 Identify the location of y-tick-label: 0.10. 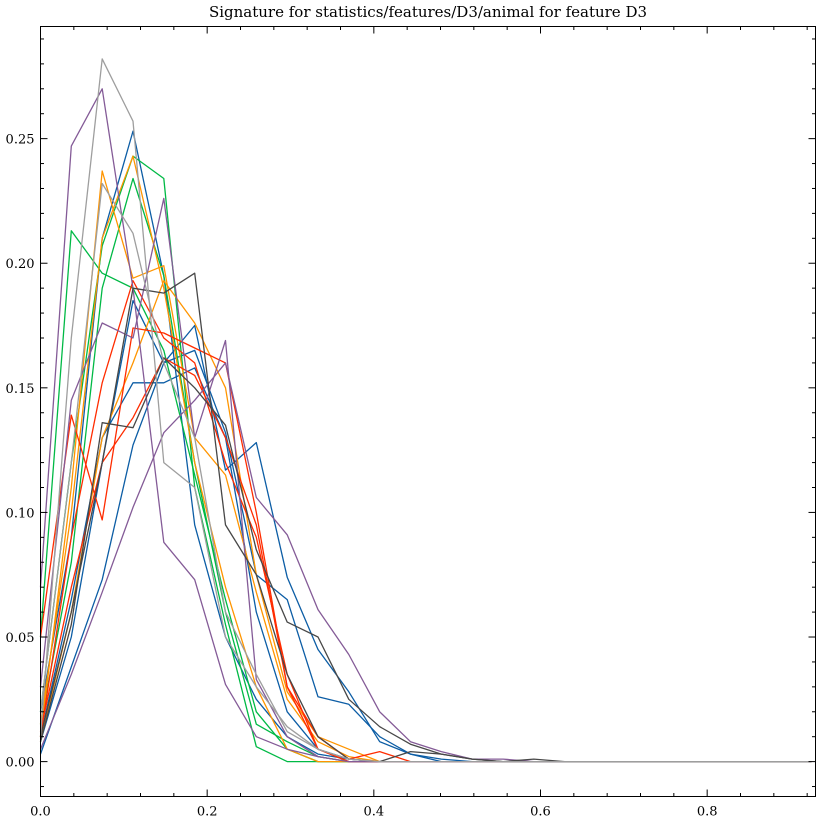
(20, 513).